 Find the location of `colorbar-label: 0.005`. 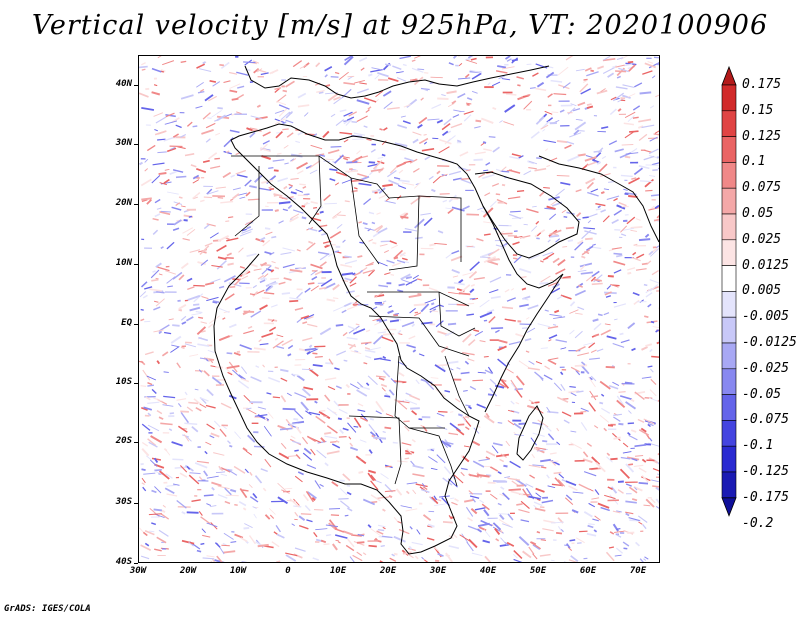

colorbar-label: 0.005 is located at coordinates (762, 291).